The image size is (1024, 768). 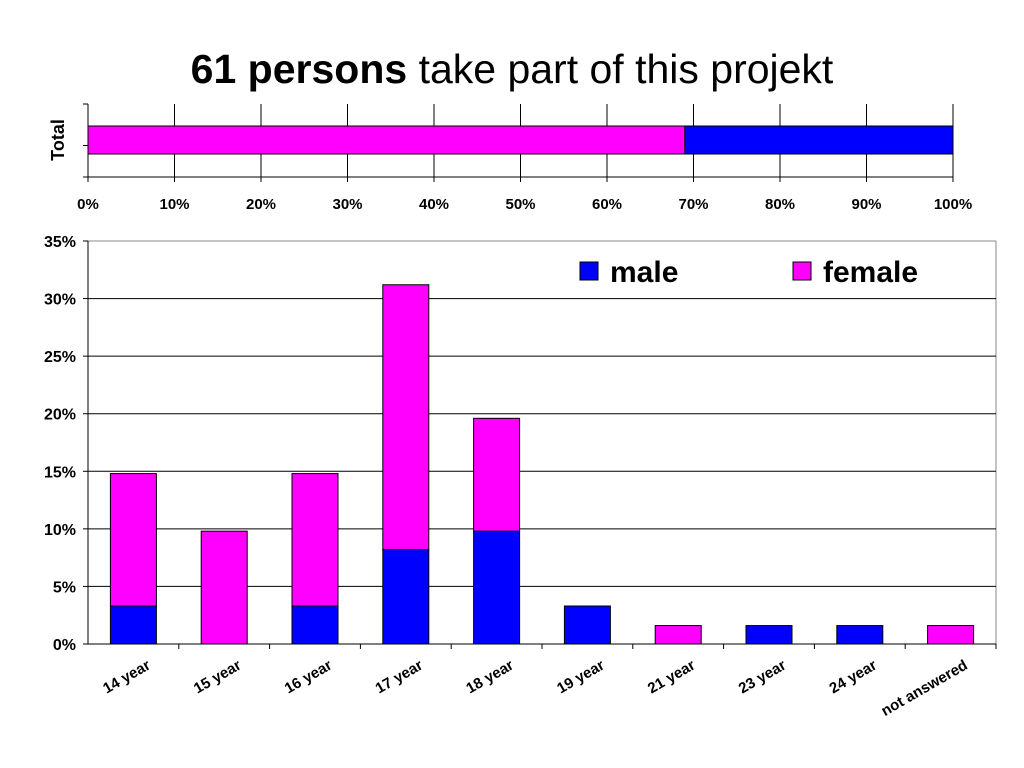 What do you see at coordinates (780, 204) in the screenshot?
I see `total-x-tick-label: 80%` at bounding box center [780, 204].